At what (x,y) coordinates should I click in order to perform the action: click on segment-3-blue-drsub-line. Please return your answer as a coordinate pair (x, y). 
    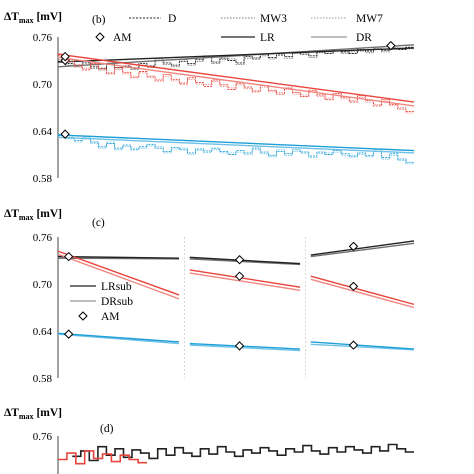
    Looking at the image, I should click on (362, 347).